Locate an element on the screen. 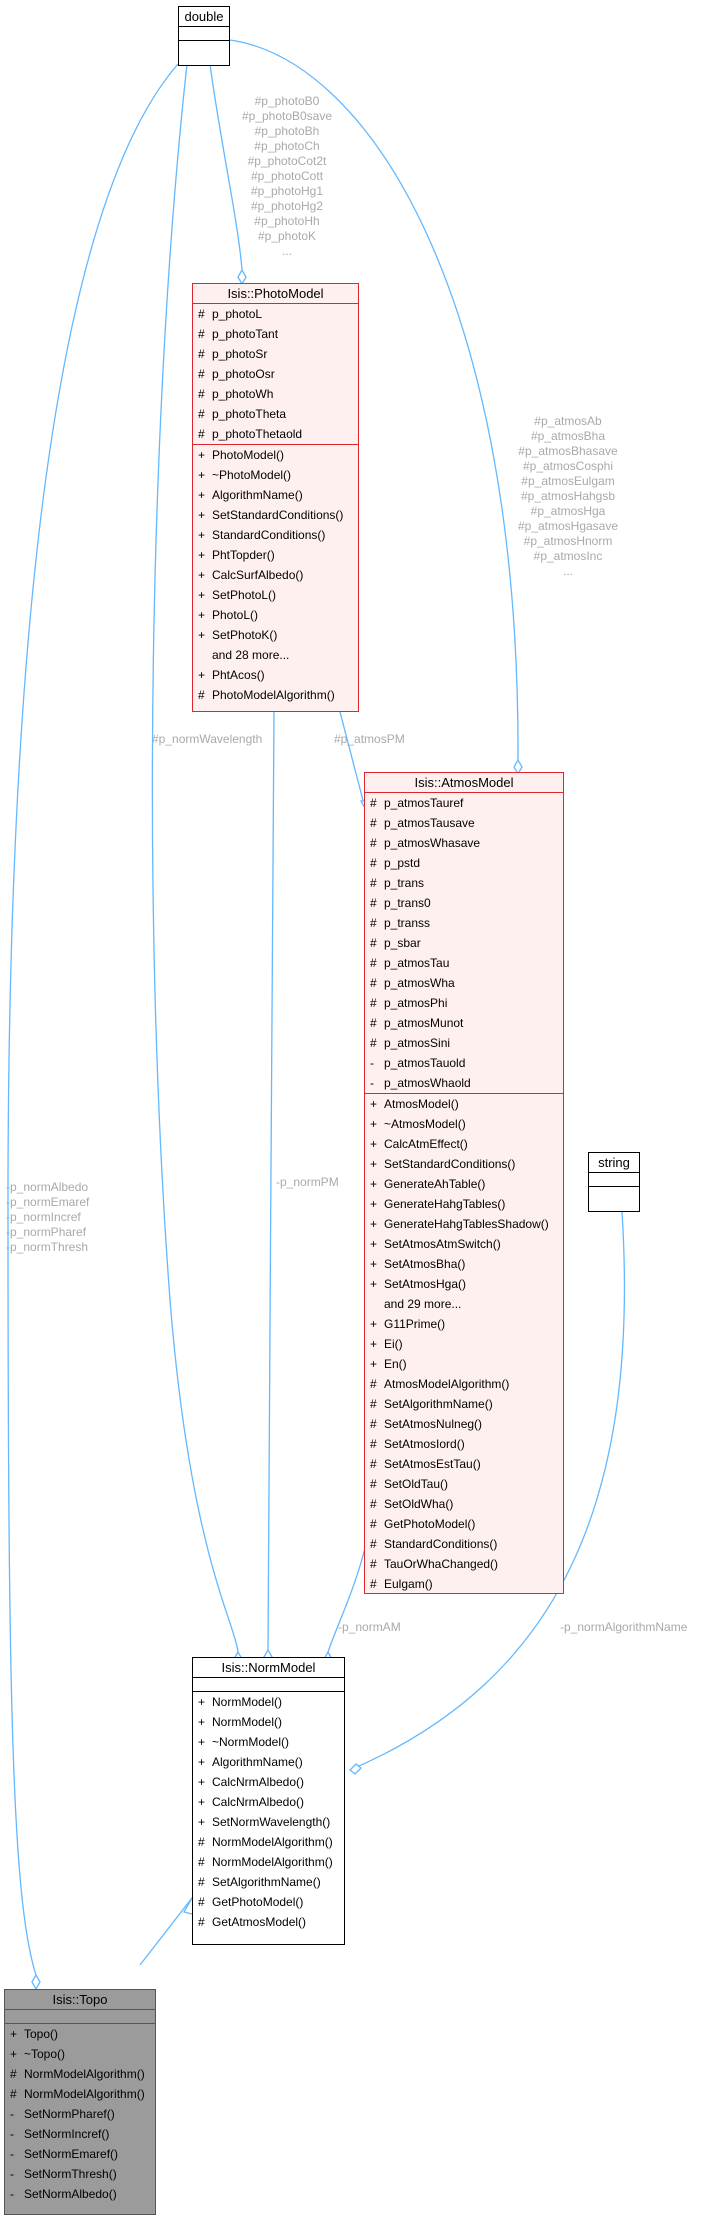 The height and width of the screenshot is (2226, 706). method-row: + CalcSurfAlbedo() is located at coordinates (275, 575).